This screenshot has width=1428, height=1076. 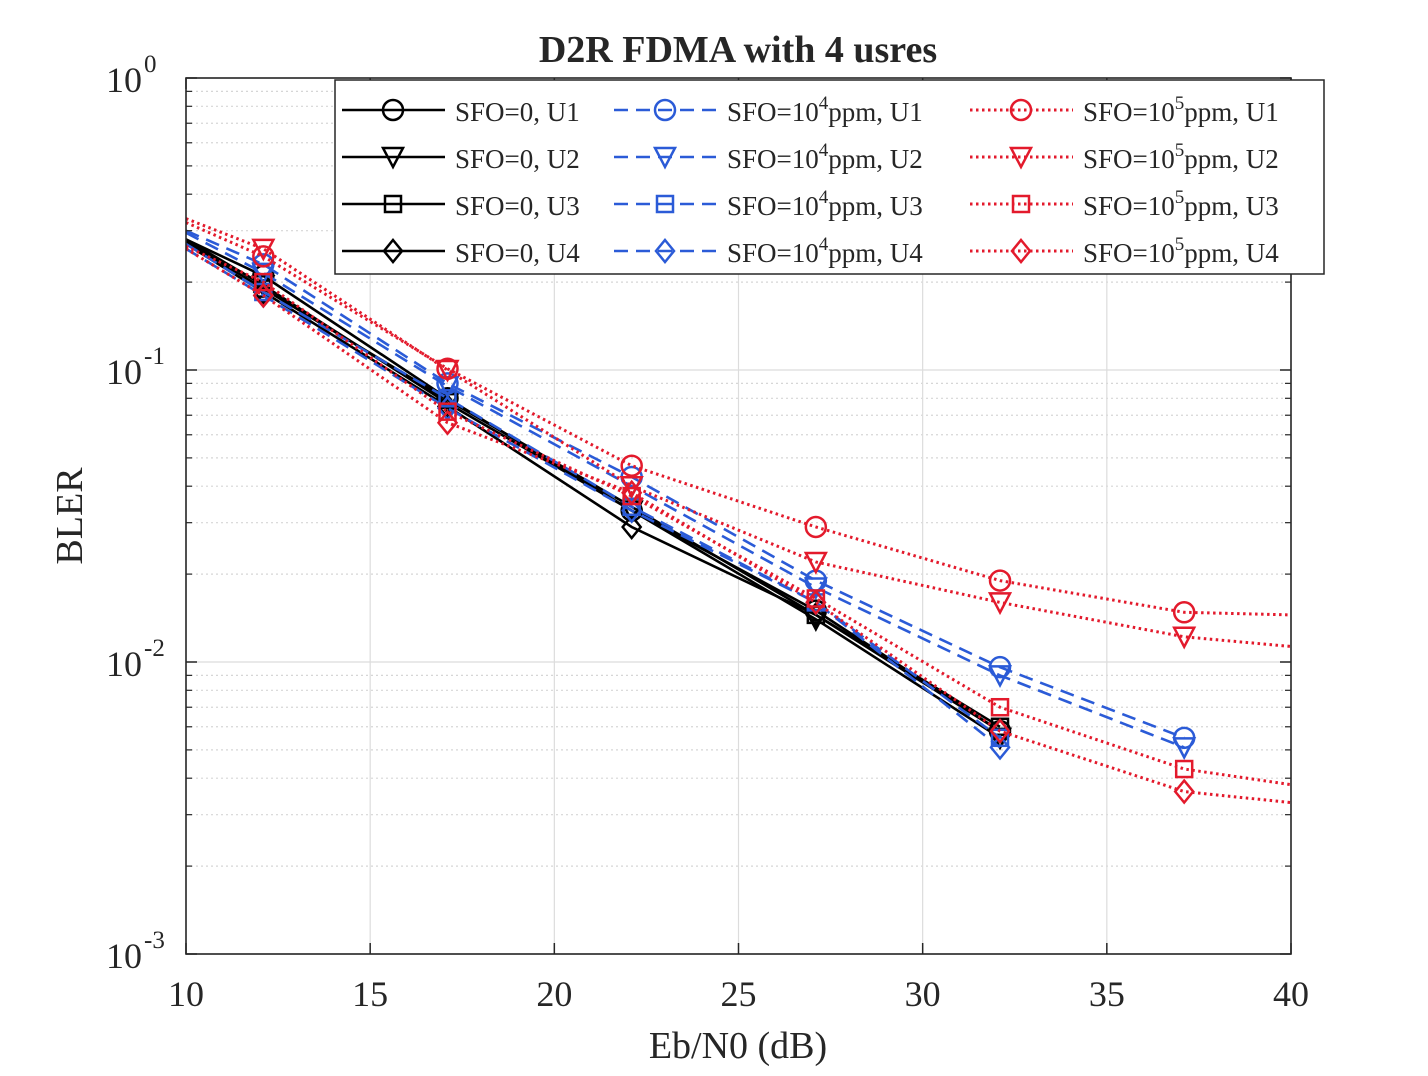 I want to click on legend-label: SFO=105ppm, U2, so click(x=1181, y=157).